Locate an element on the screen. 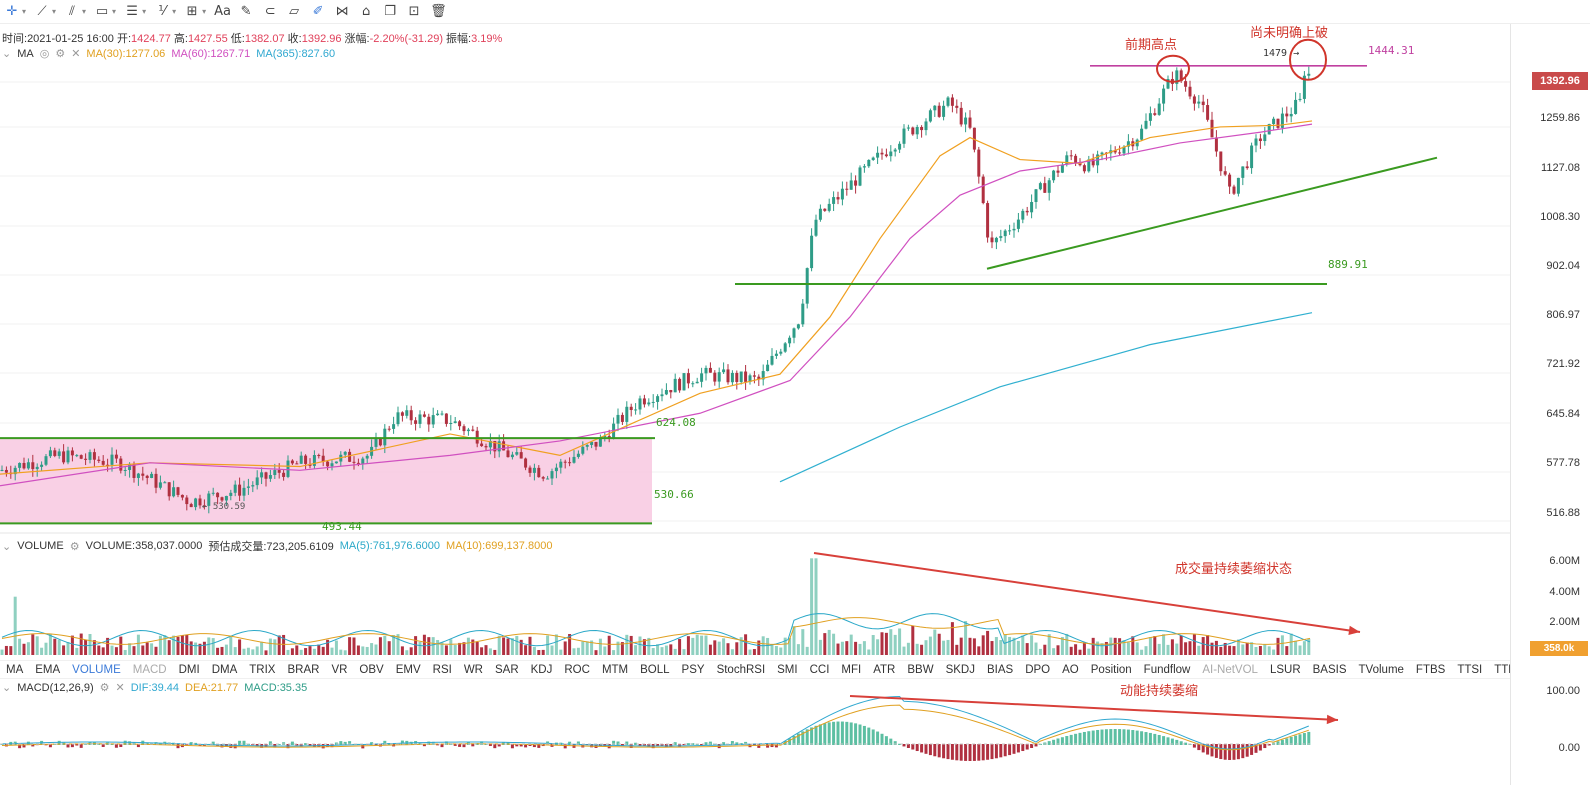  tab-ai-netvol: AI-NetVOL is located at coordinates (1230, 669).